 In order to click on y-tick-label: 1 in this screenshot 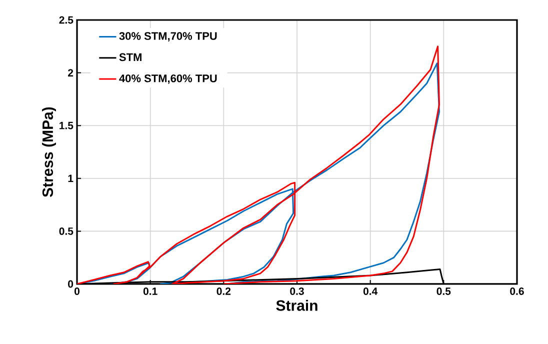, I will do `click(71, 178)`.